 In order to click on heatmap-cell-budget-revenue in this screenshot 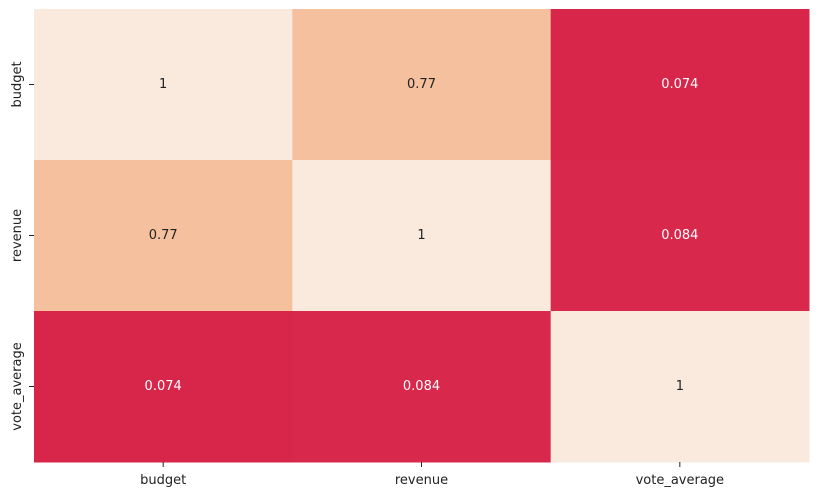, I will do `click(422, 85)`.